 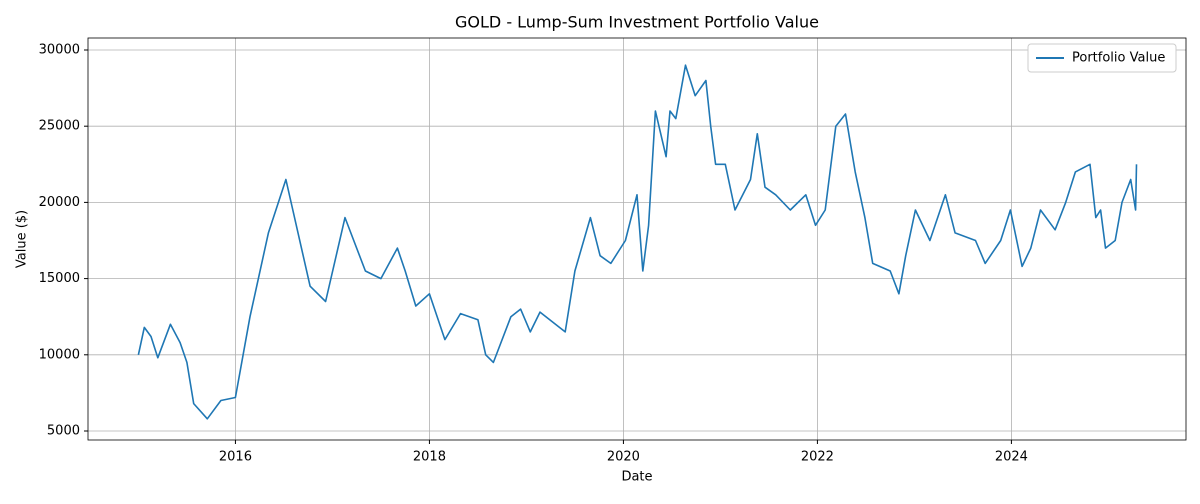 What do you see at coordinates (59, 278) in the screenshot?
I see `y-tick-label: 15000` at bounding box center [59, 278].